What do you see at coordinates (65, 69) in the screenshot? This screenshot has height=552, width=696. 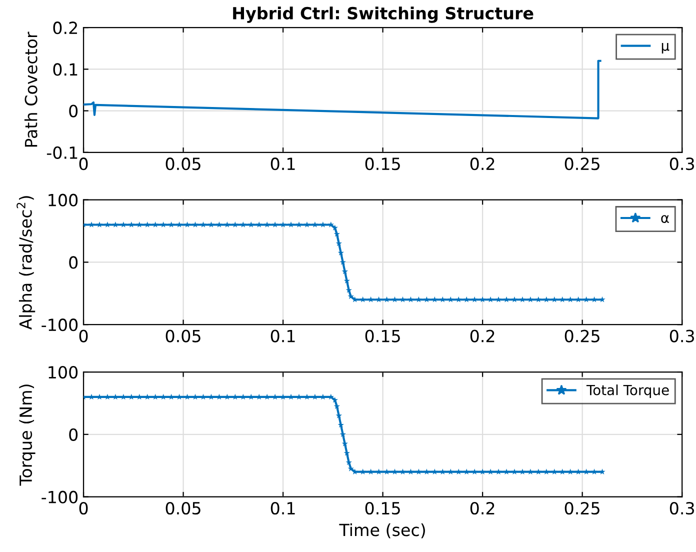 I see `y-tick-label: 0.1` at bounding box center [65, 69].